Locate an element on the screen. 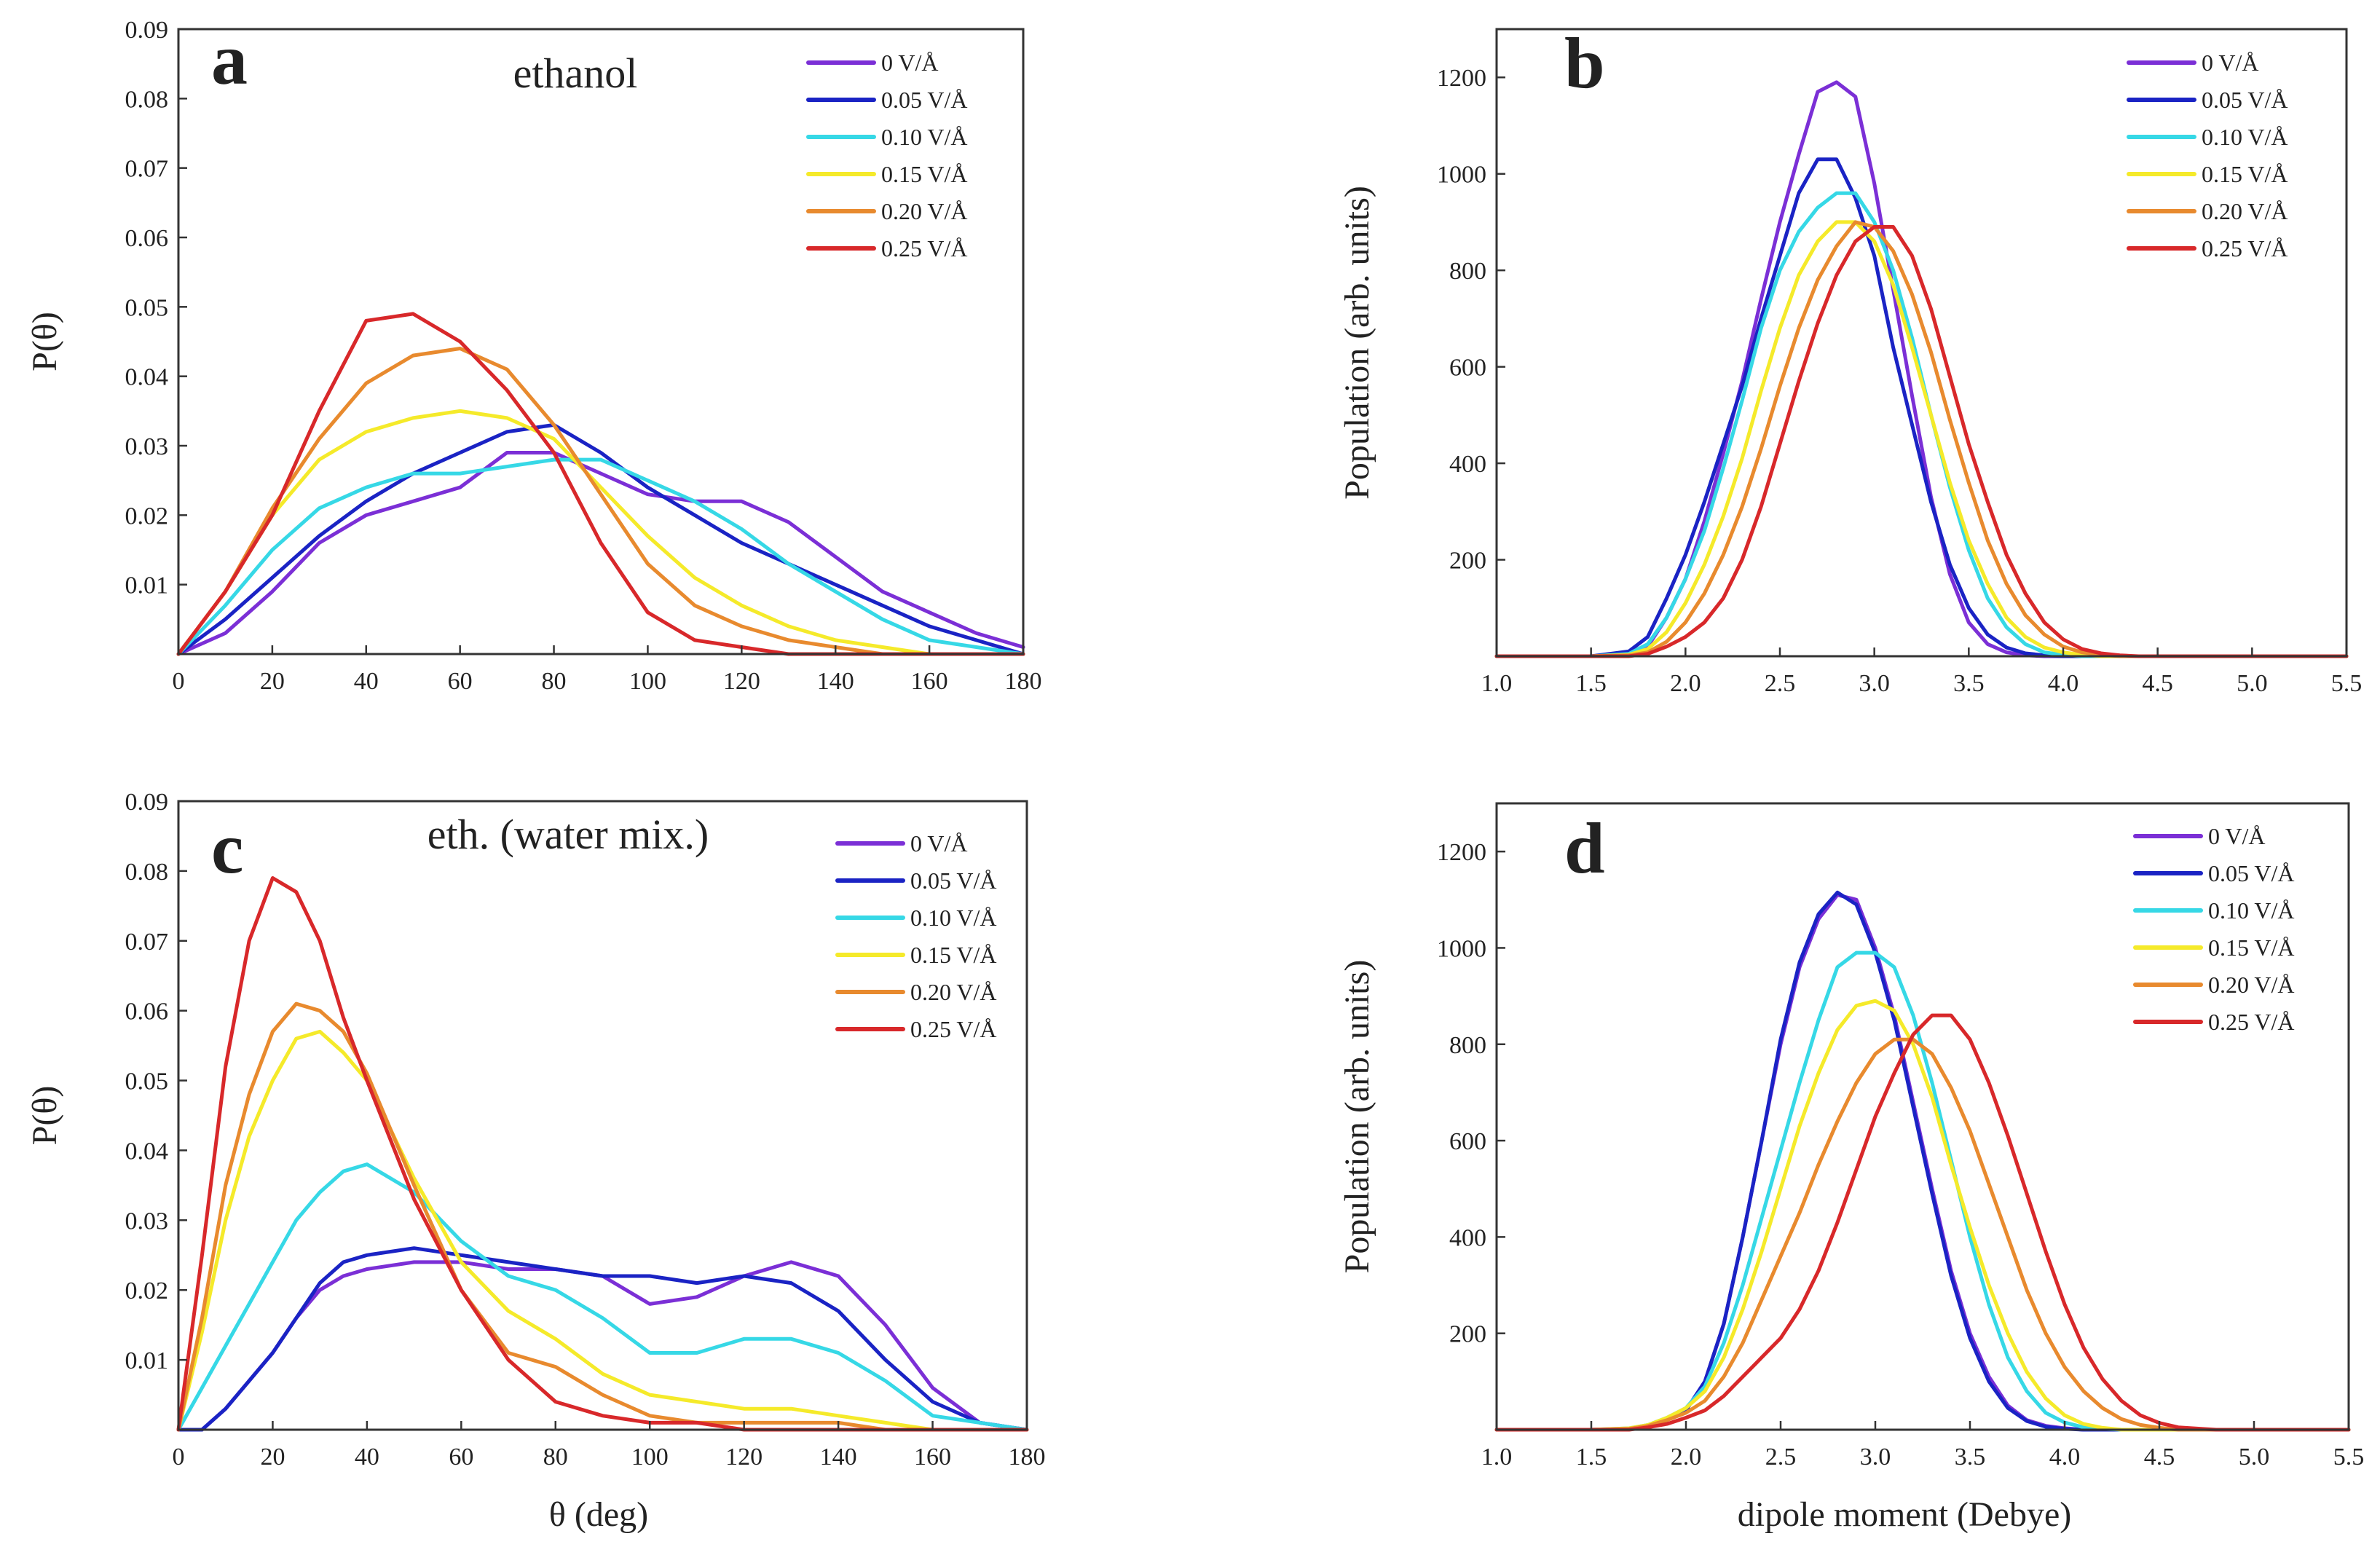 The height and width of the screenshot is (1563, 2380). x-tick-label: 160 is located at coordinates (932, 1457).